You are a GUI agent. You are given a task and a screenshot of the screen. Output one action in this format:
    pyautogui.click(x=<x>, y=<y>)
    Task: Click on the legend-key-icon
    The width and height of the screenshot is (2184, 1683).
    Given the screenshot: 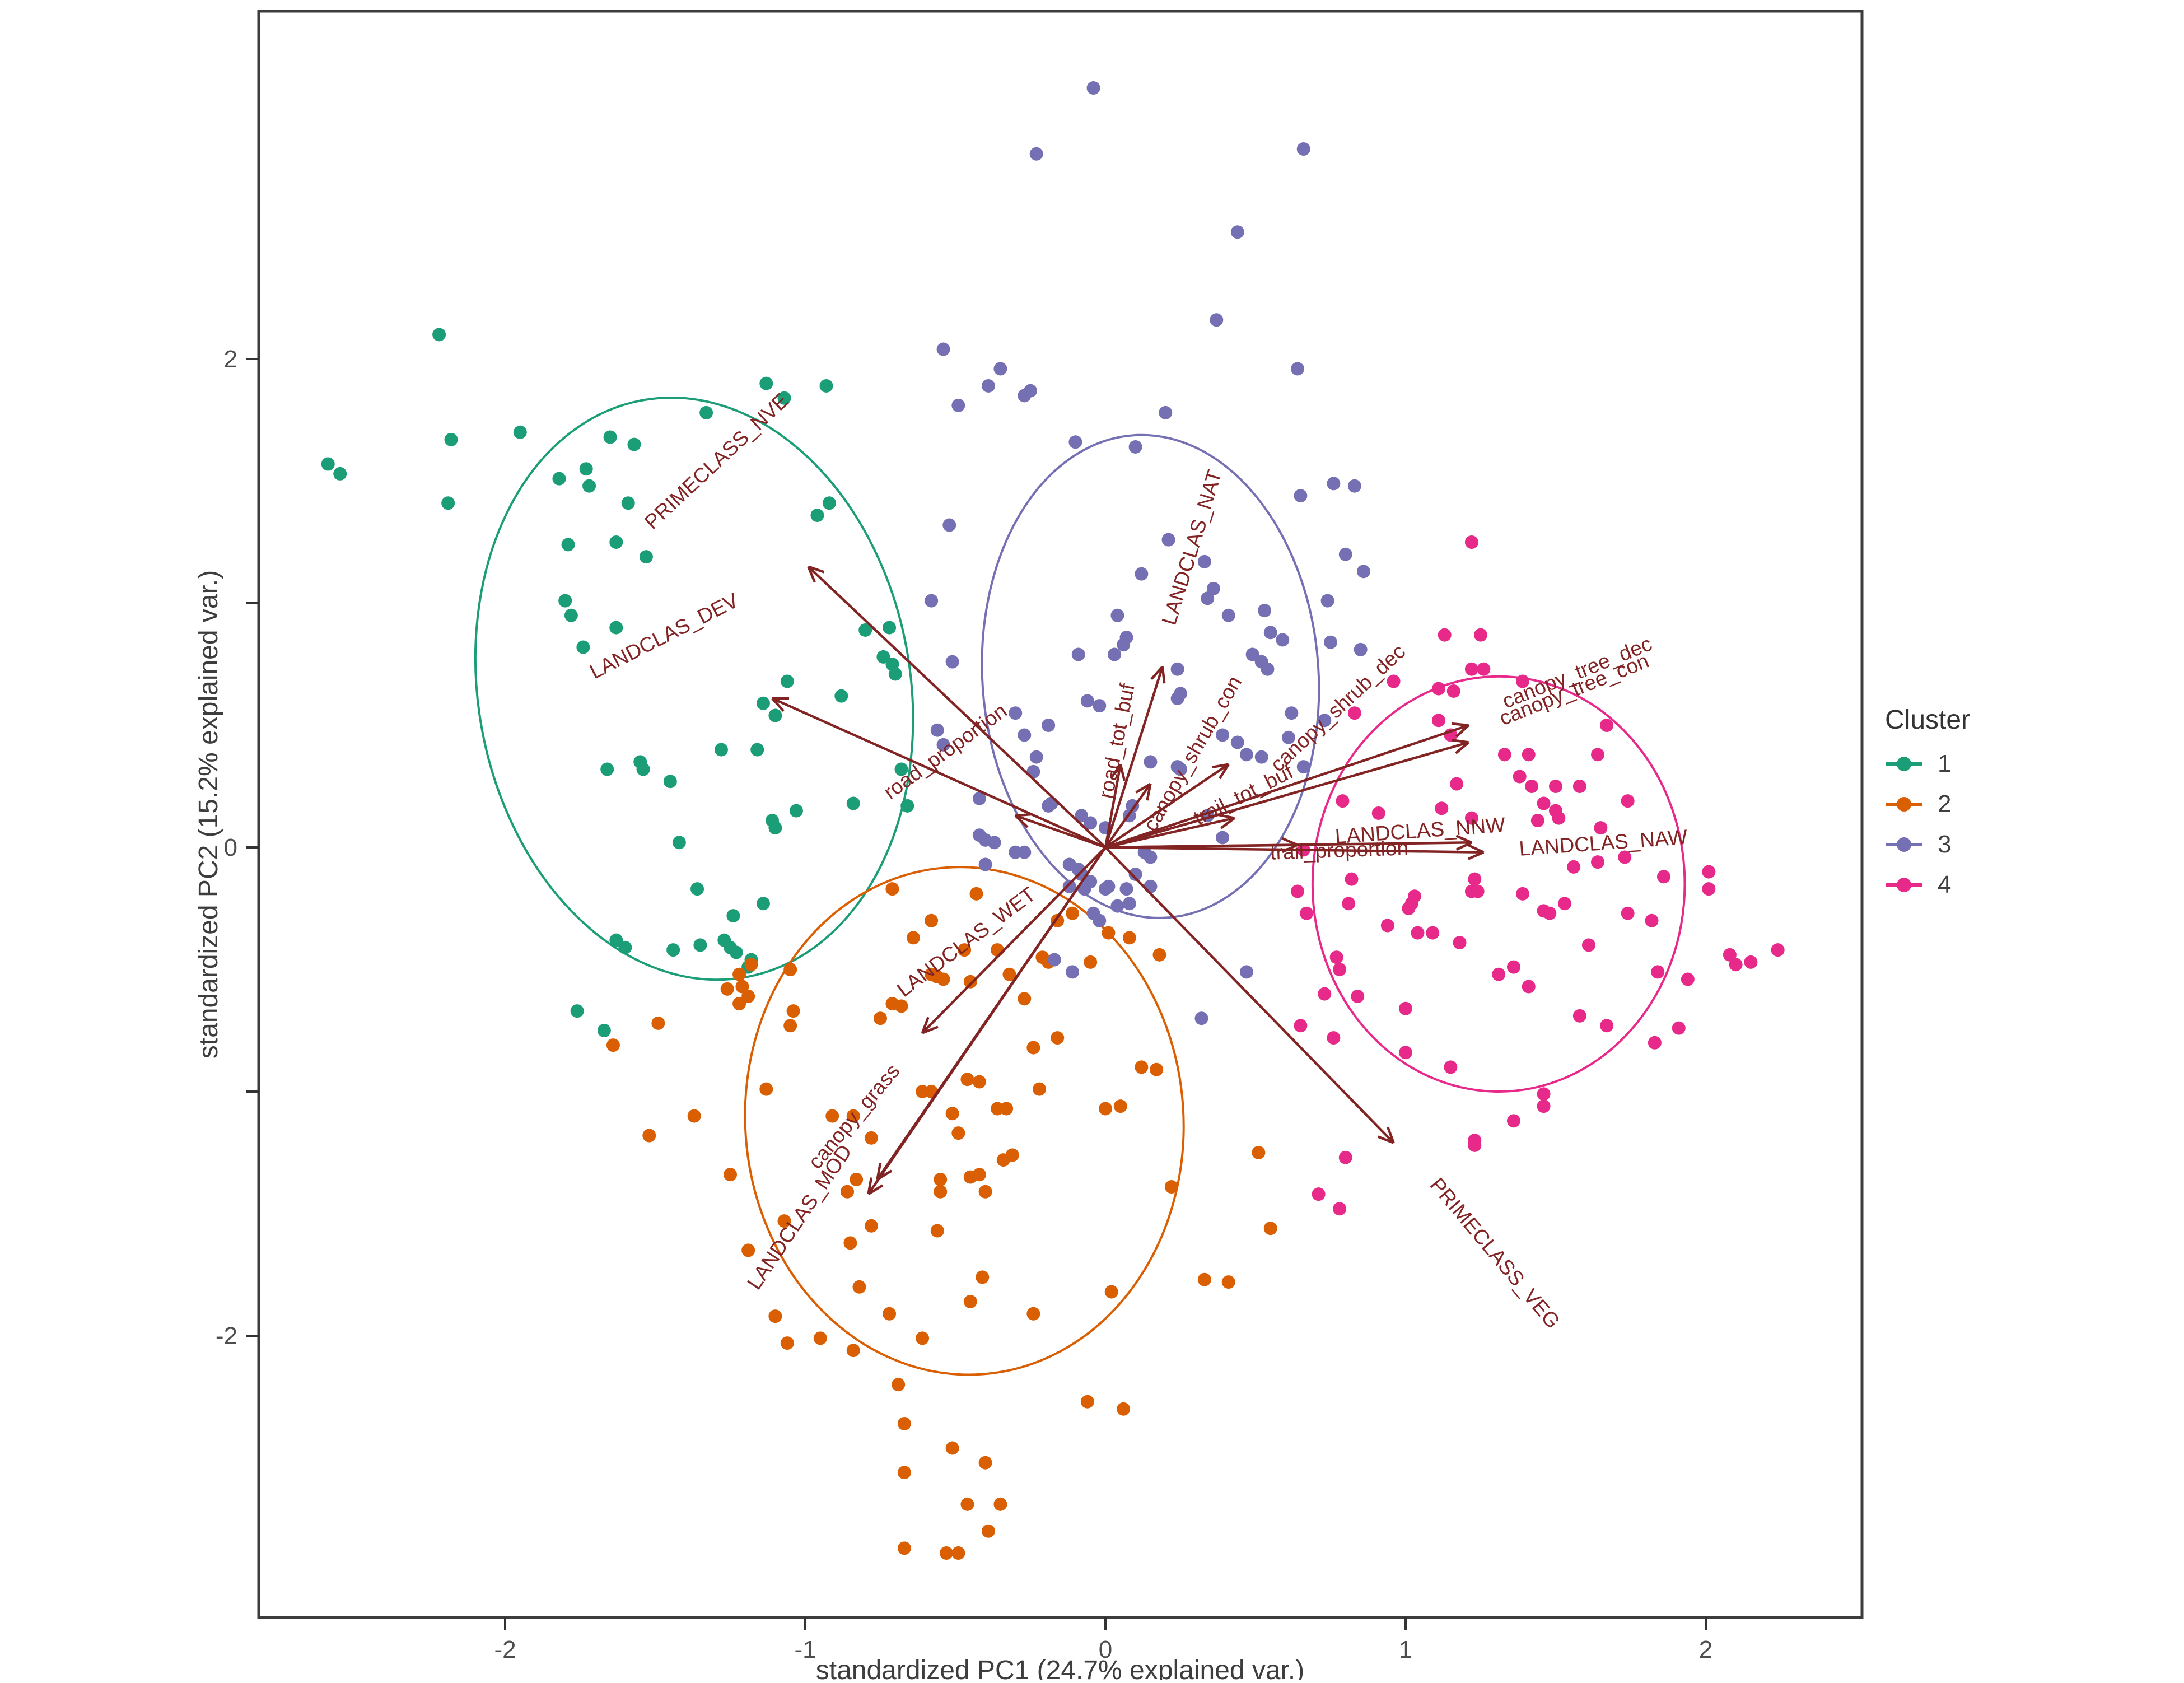 What is the action you would take?
    pyautogui.click(x=1904, y=764)
    